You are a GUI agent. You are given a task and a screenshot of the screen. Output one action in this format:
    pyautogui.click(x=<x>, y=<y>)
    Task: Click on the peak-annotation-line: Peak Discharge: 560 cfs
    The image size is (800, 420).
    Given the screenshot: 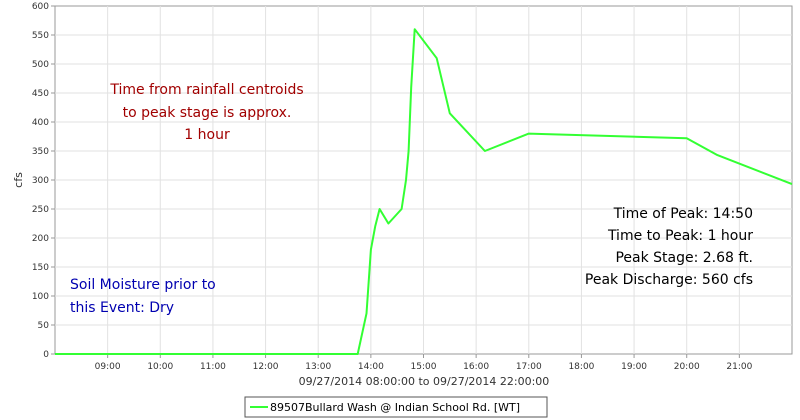 What is the action you would take?
    pyautogui.click(x=669, y=280)
    